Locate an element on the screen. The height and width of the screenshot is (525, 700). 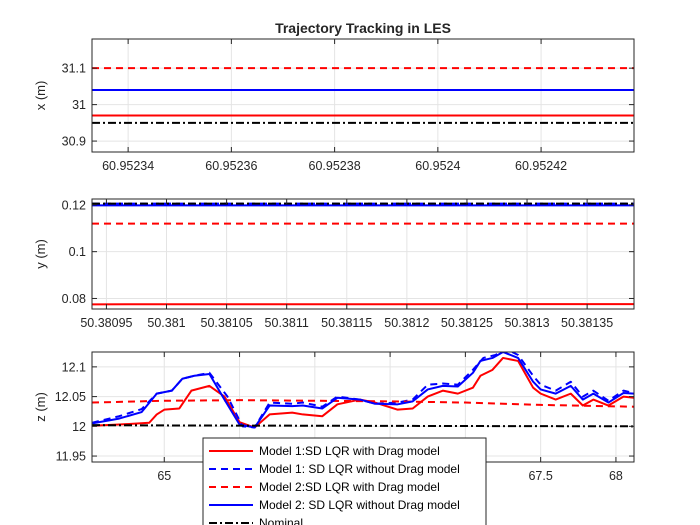
y-position-xtick-label: 50.3813 is located at coordinates (526, 323).